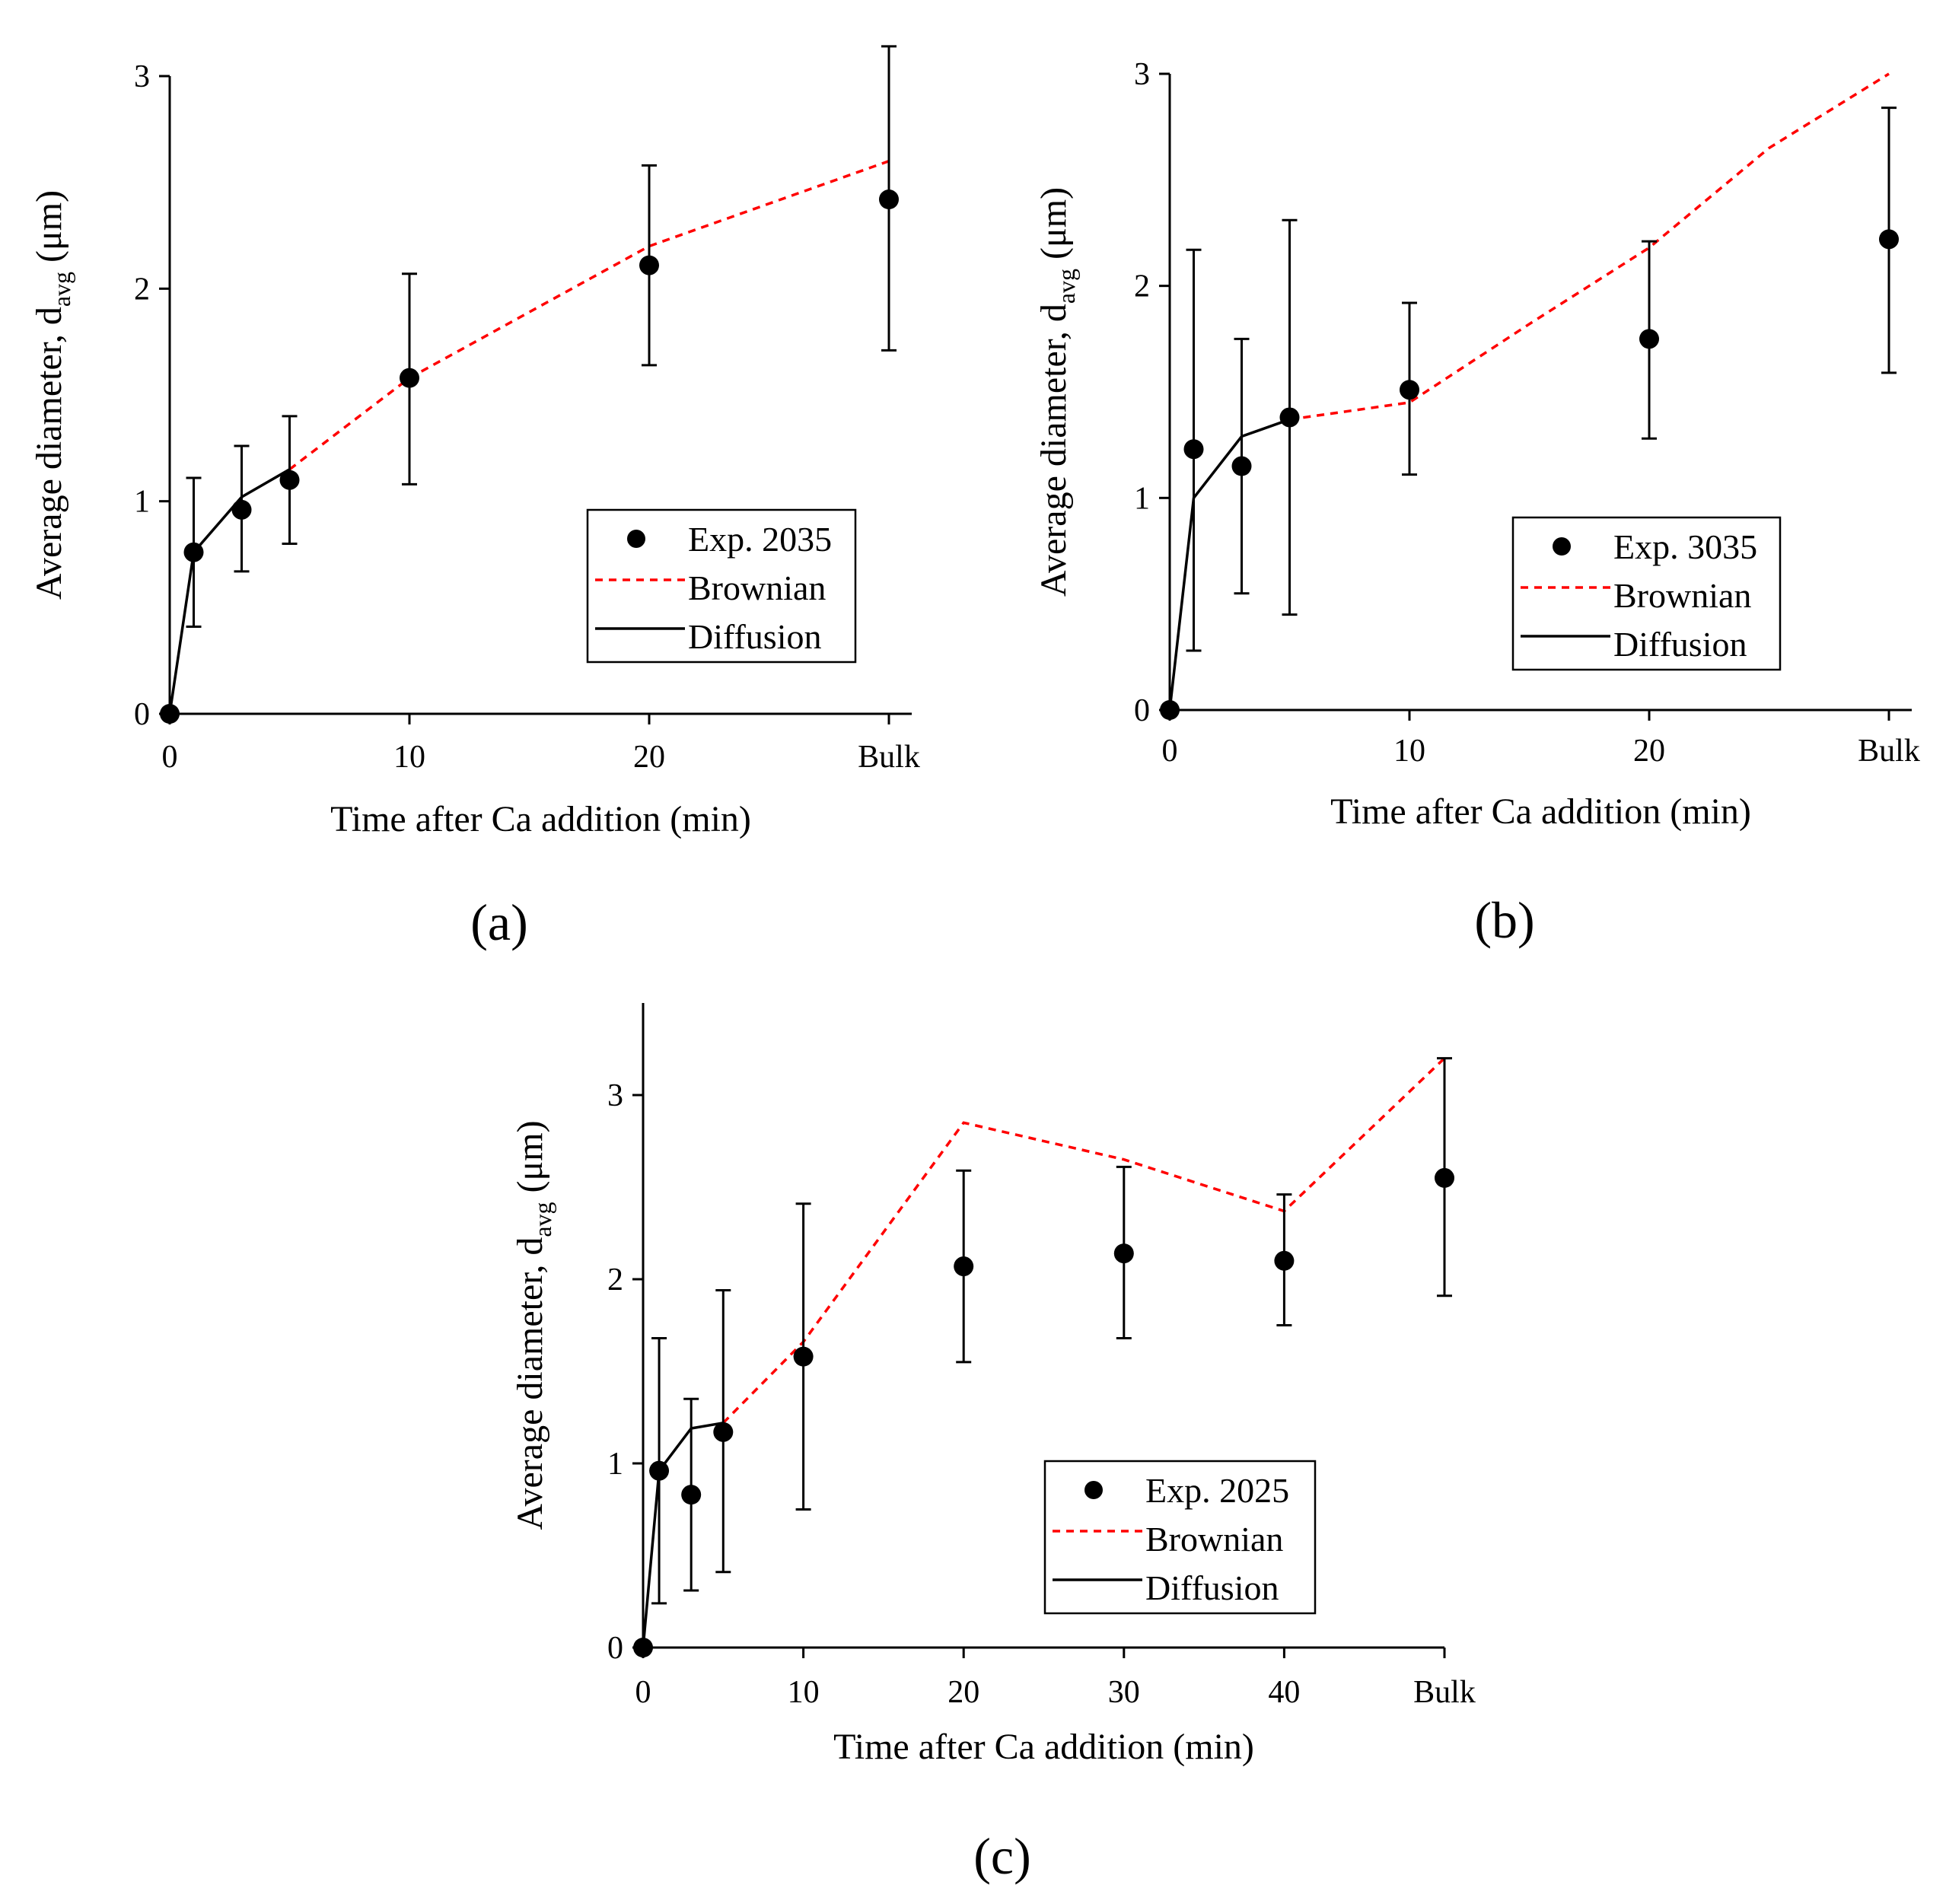  Describe the element at coordinates (499, 922) in the screenshot. I see `panel-label: (a)` at that location.